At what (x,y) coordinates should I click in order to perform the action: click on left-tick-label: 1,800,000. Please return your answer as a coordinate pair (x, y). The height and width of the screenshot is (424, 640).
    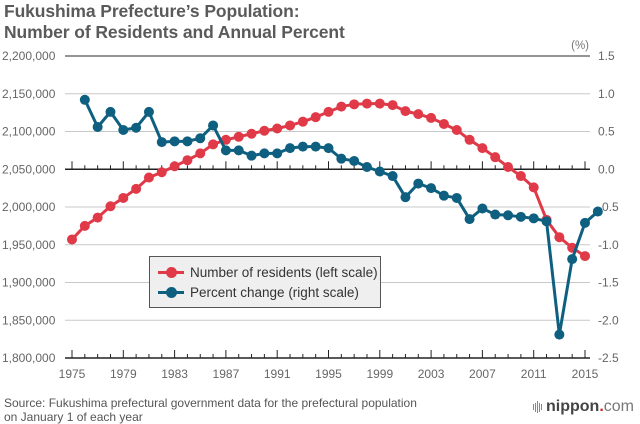
    Looking at the image, I should click on (29, 358).